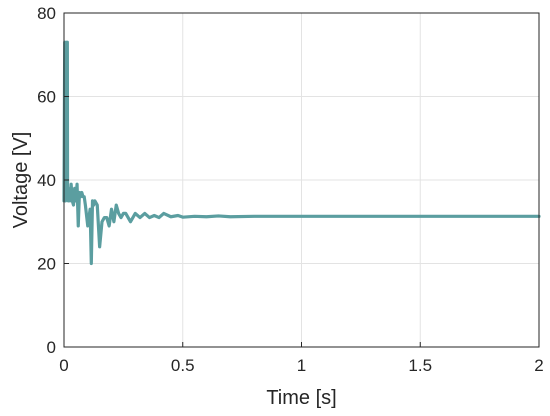 The width and height of the screenshot is (550, 416). I want to click on x-tick-label: 0.5, so click(183, 365).